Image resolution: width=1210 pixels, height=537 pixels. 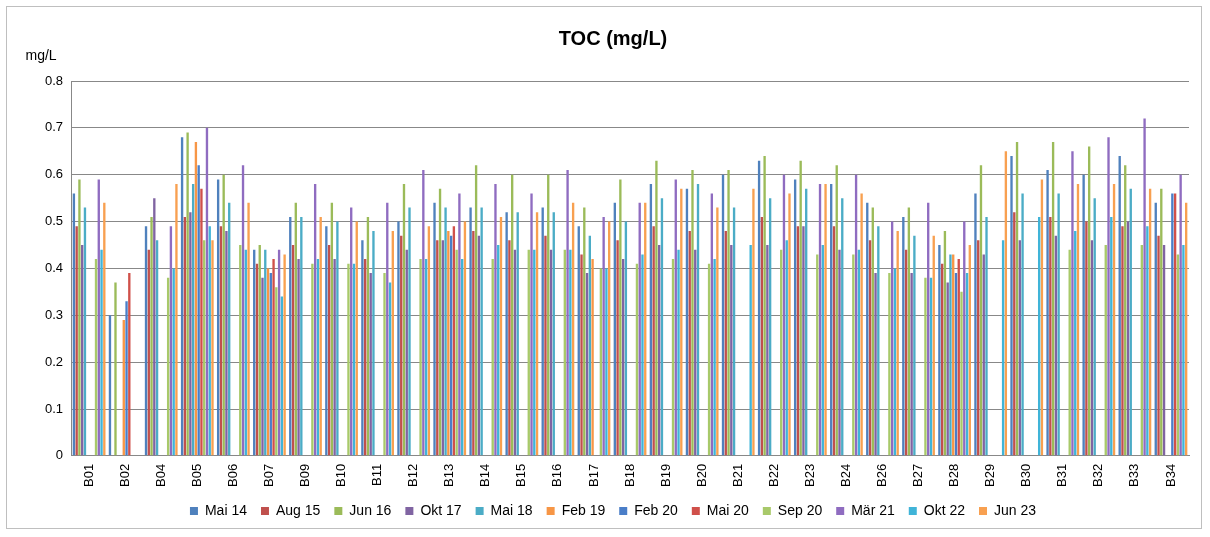 I want to click on x-tick-label: B11, so click(x=377, y=475).